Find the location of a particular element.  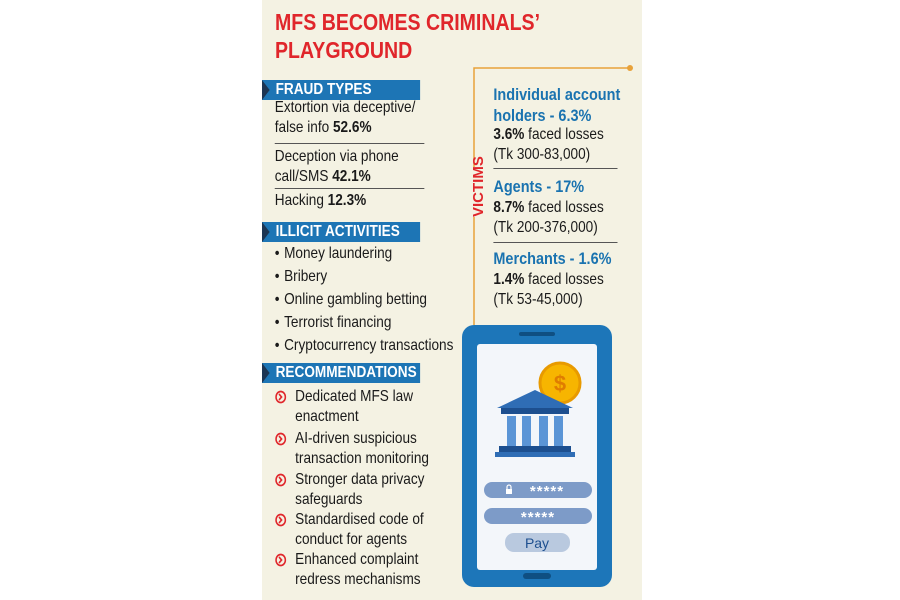

recommendation: Dedicated MFS law enactment is located at coordinates (354, 406).